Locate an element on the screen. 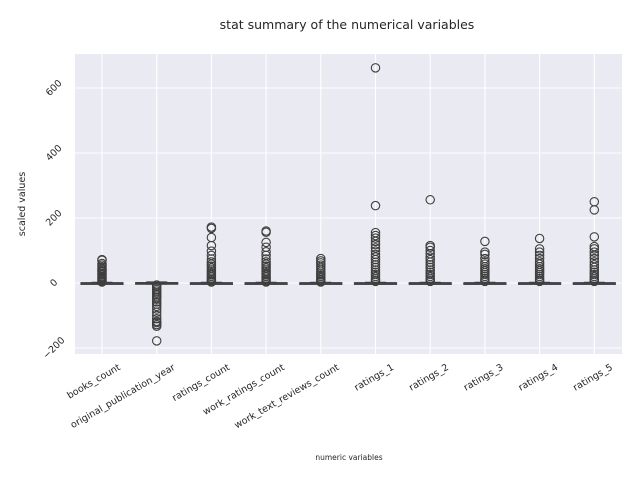 The height and width of the screenshot is (480, 640). y-tick-label: 400 is located at coordinates (54, 153).